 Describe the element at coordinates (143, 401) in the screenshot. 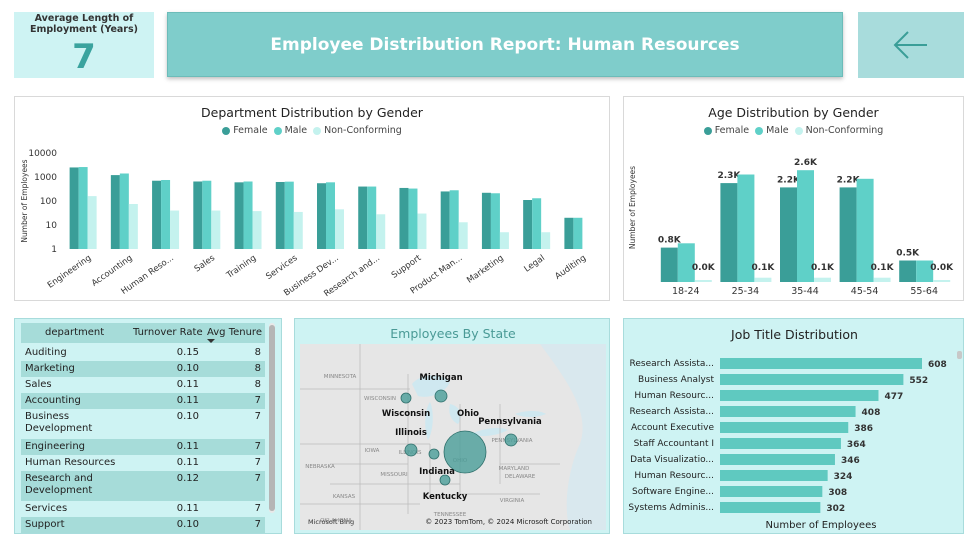

I see `table-row: Accounting 0.11 7` at that location.